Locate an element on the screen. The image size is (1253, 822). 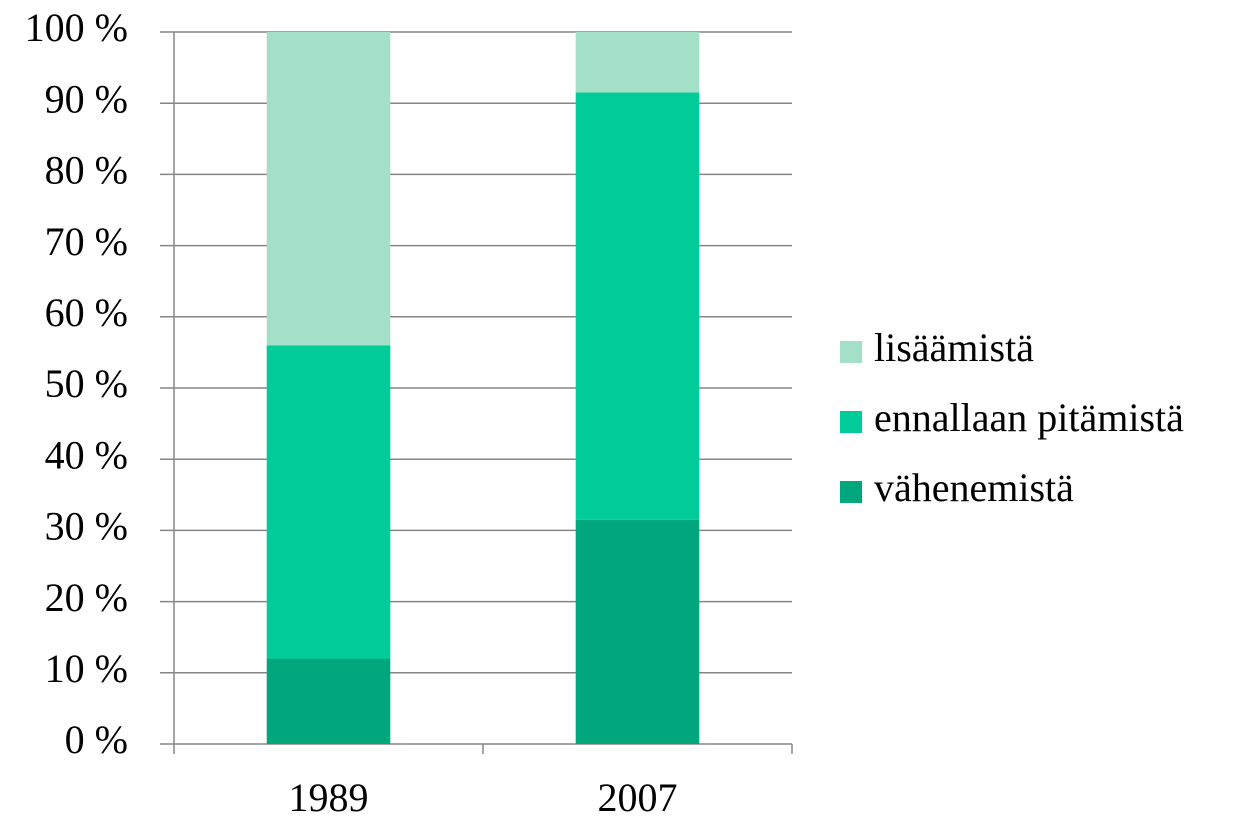
y-tick-label: 50 % is located at coordinates (86, 383).